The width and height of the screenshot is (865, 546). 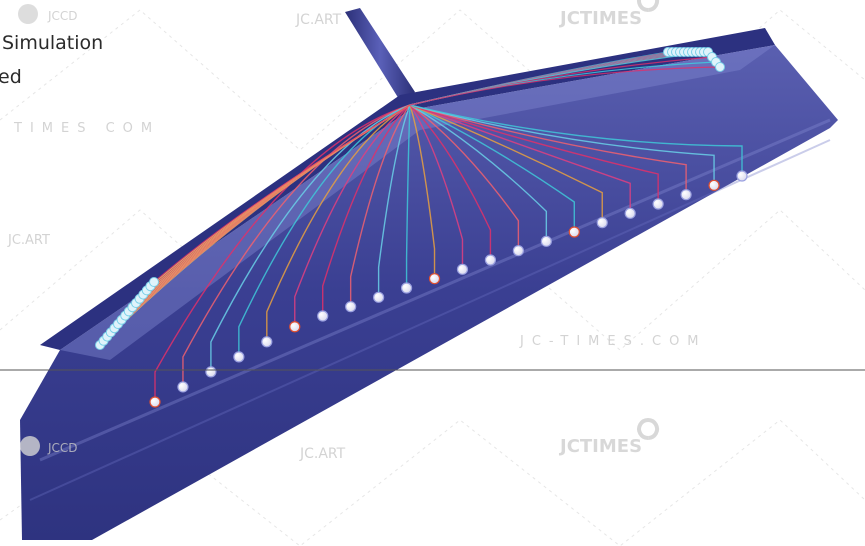 I want to click on caption-line-2: ed, so click(x=11, y=77).